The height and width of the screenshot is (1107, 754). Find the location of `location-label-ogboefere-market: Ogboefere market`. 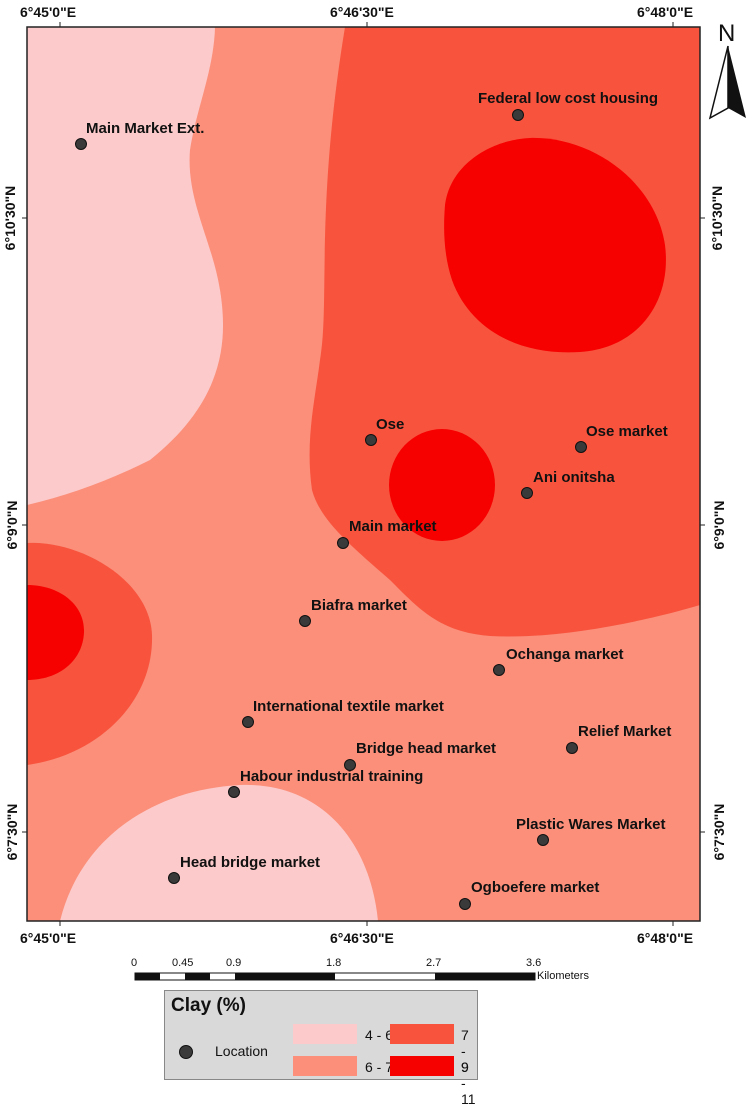

location-label-ogboefere-market: Ogboefere market is located at coordinates (535, 887).